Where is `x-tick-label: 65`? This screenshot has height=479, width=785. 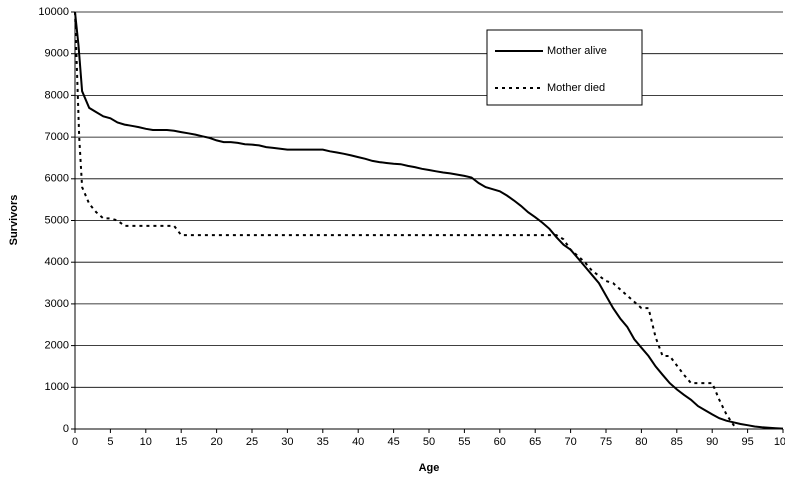 x-tick-label: 65 is located at coordinates (535, 442).